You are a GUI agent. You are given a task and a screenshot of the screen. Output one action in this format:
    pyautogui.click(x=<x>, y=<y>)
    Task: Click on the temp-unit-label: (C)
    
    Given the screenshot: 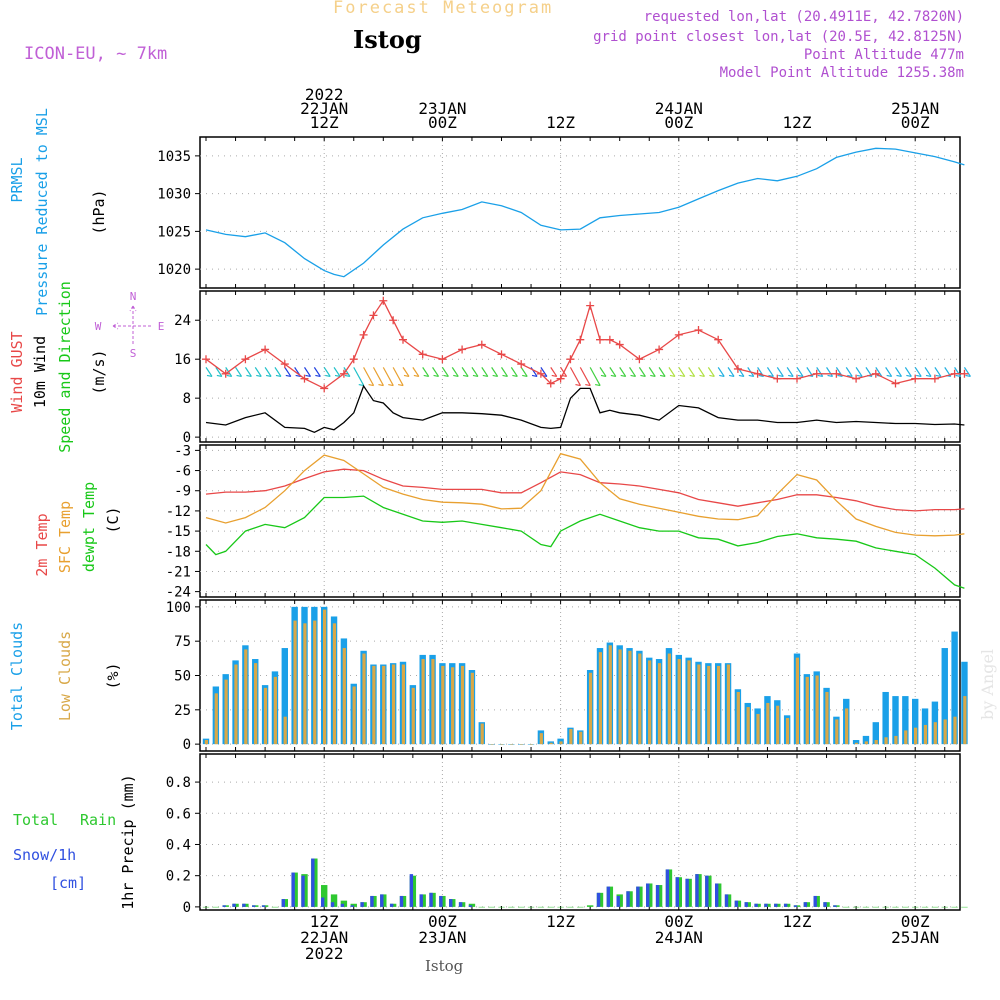 What is the action you would take?
    pyautogui.click(x=113, y=519)
    